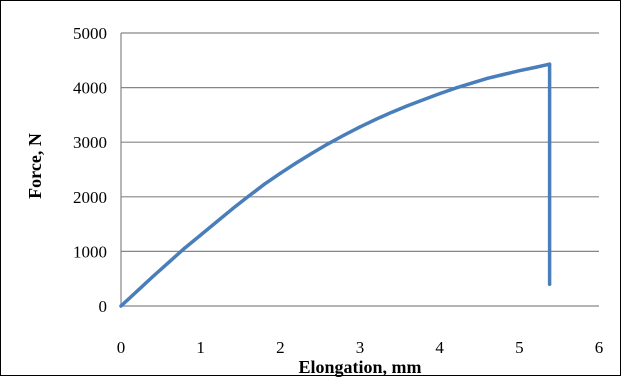 Image resolution: width=621 pixels, height=377 pixels. I want to click on y-axis-label: Force, N, so click(35, 166).